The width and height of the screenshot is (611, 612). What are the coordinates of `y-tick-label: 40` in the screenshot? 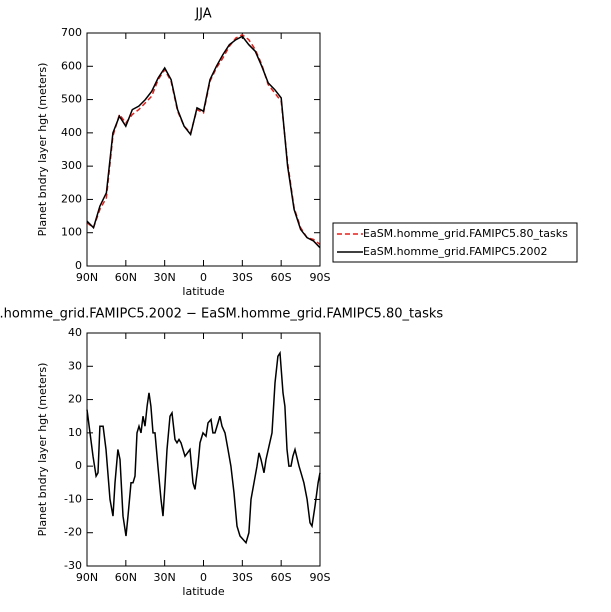 It's located at (75, 332).